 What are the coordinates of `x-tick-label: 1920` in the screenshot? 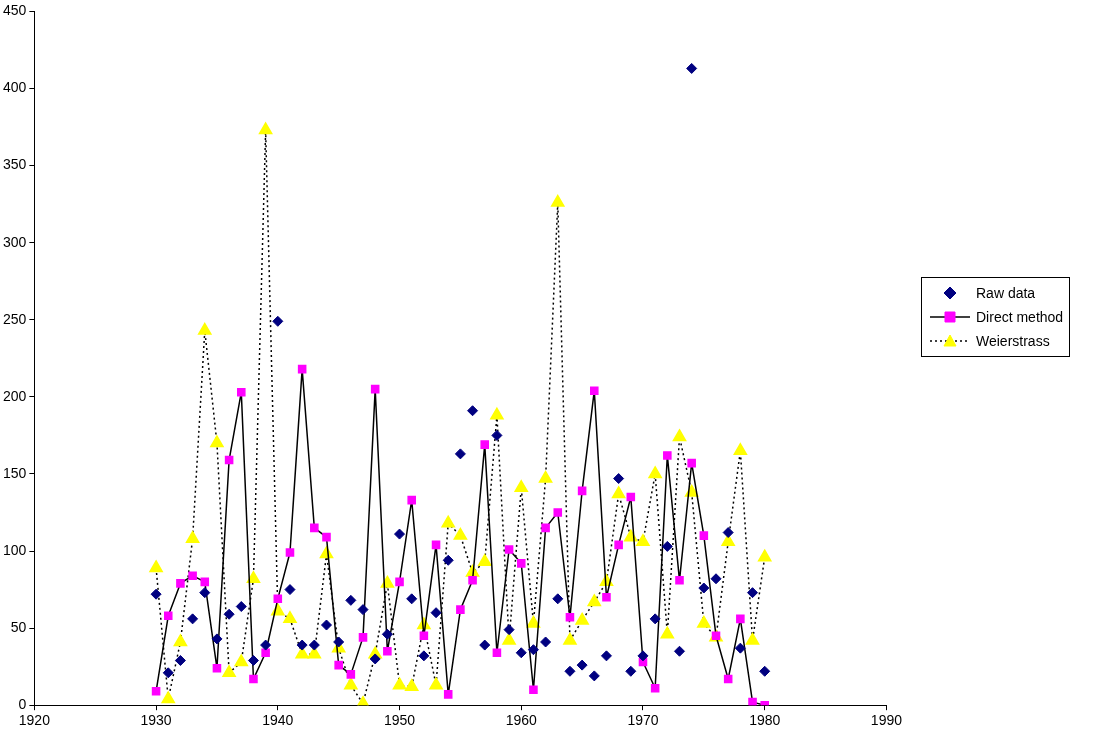 It's located at (34, 720).